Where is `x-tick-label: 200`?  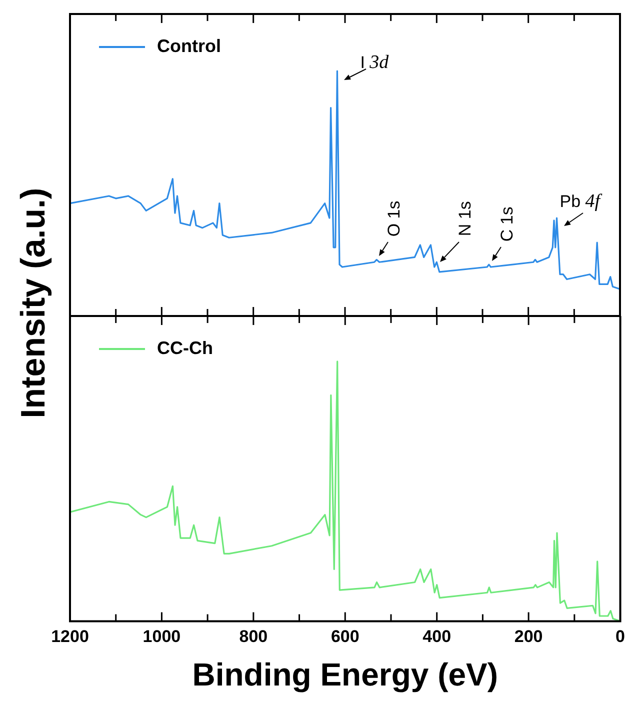 x-tick-label: 200 is located at coordinates (528, 636).